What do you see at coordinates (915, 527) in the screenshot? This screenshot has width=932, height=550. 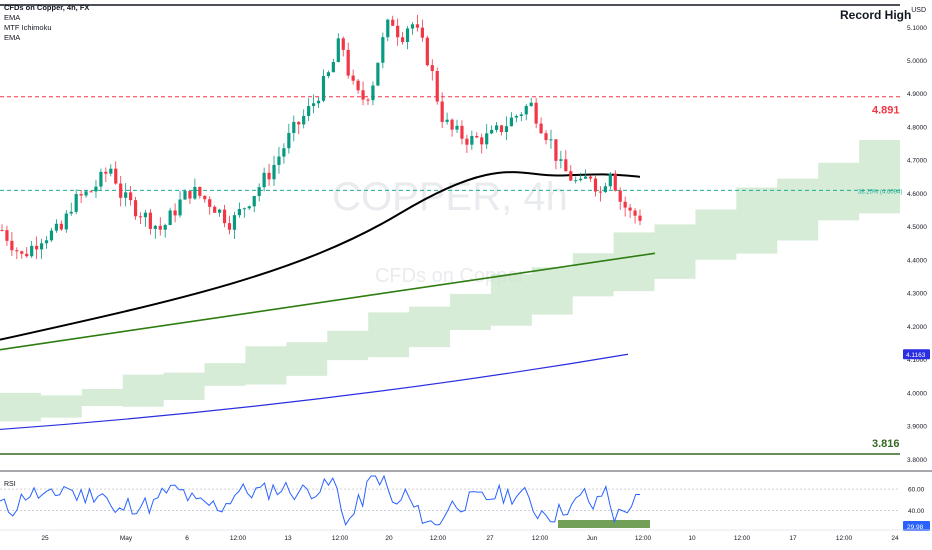 I see `rsi-value-label: 29.98` at bounding box center [915, 527].